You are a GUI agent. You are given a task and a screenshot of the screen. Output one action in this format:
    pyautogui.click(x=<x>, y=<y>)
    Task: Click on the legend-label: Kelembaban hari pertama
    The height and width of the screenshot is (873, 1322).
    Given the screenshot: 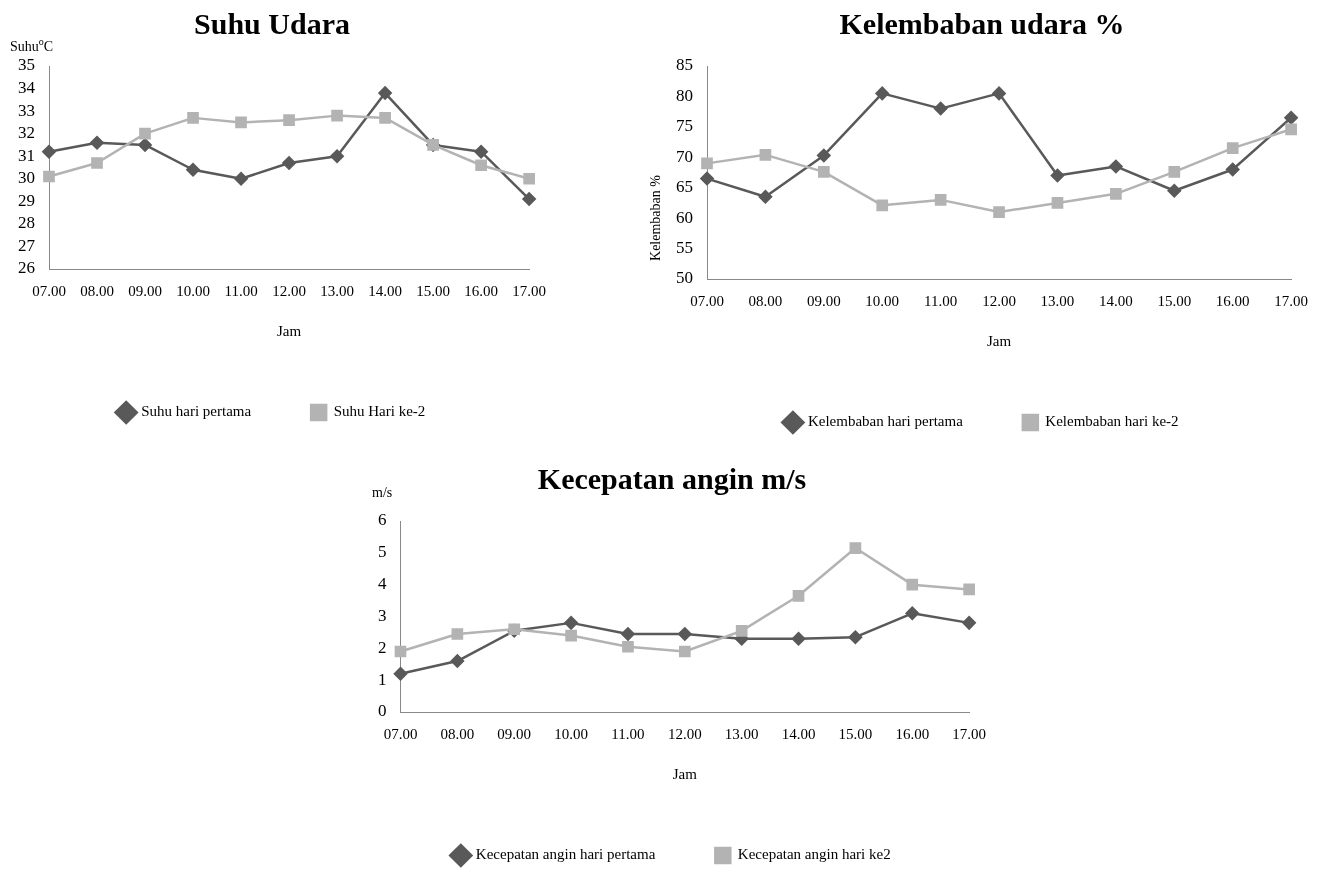 What is the action you would take?
    pyautogui.click(x=885, y=421)
    